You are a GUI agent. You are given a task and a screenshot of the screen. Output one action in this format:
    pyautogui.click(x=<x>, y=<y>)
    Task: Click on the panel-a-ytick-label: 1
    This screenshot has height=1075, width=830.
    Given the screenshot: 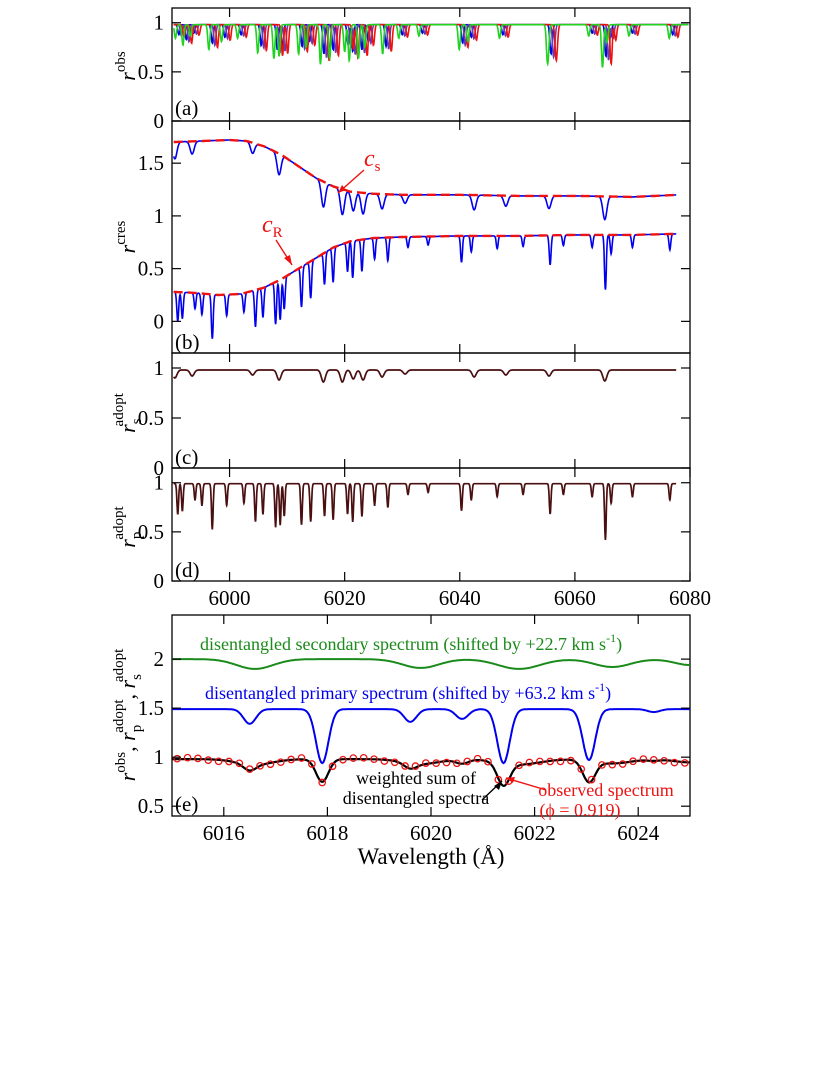 What is the action you would take?
    pyautogui.click(x=159, y=23)
    